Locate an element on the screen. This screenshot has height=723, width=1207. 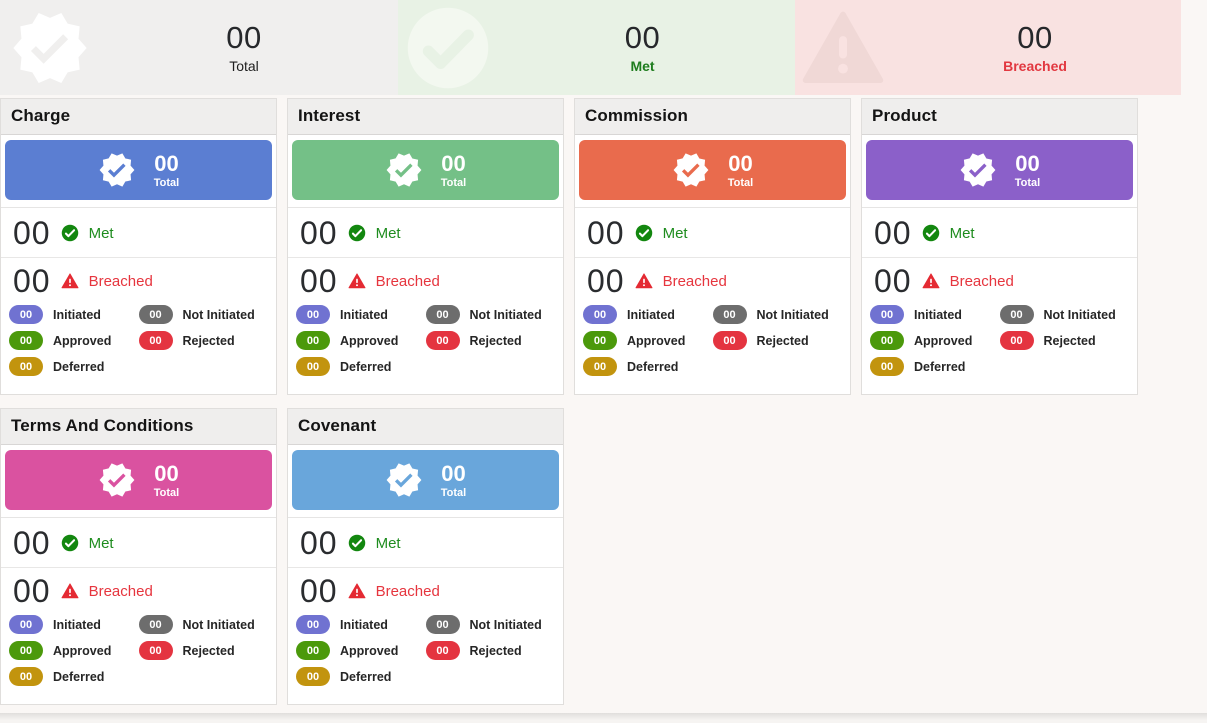
card-title: Charge is located at coordinates (138, 117).